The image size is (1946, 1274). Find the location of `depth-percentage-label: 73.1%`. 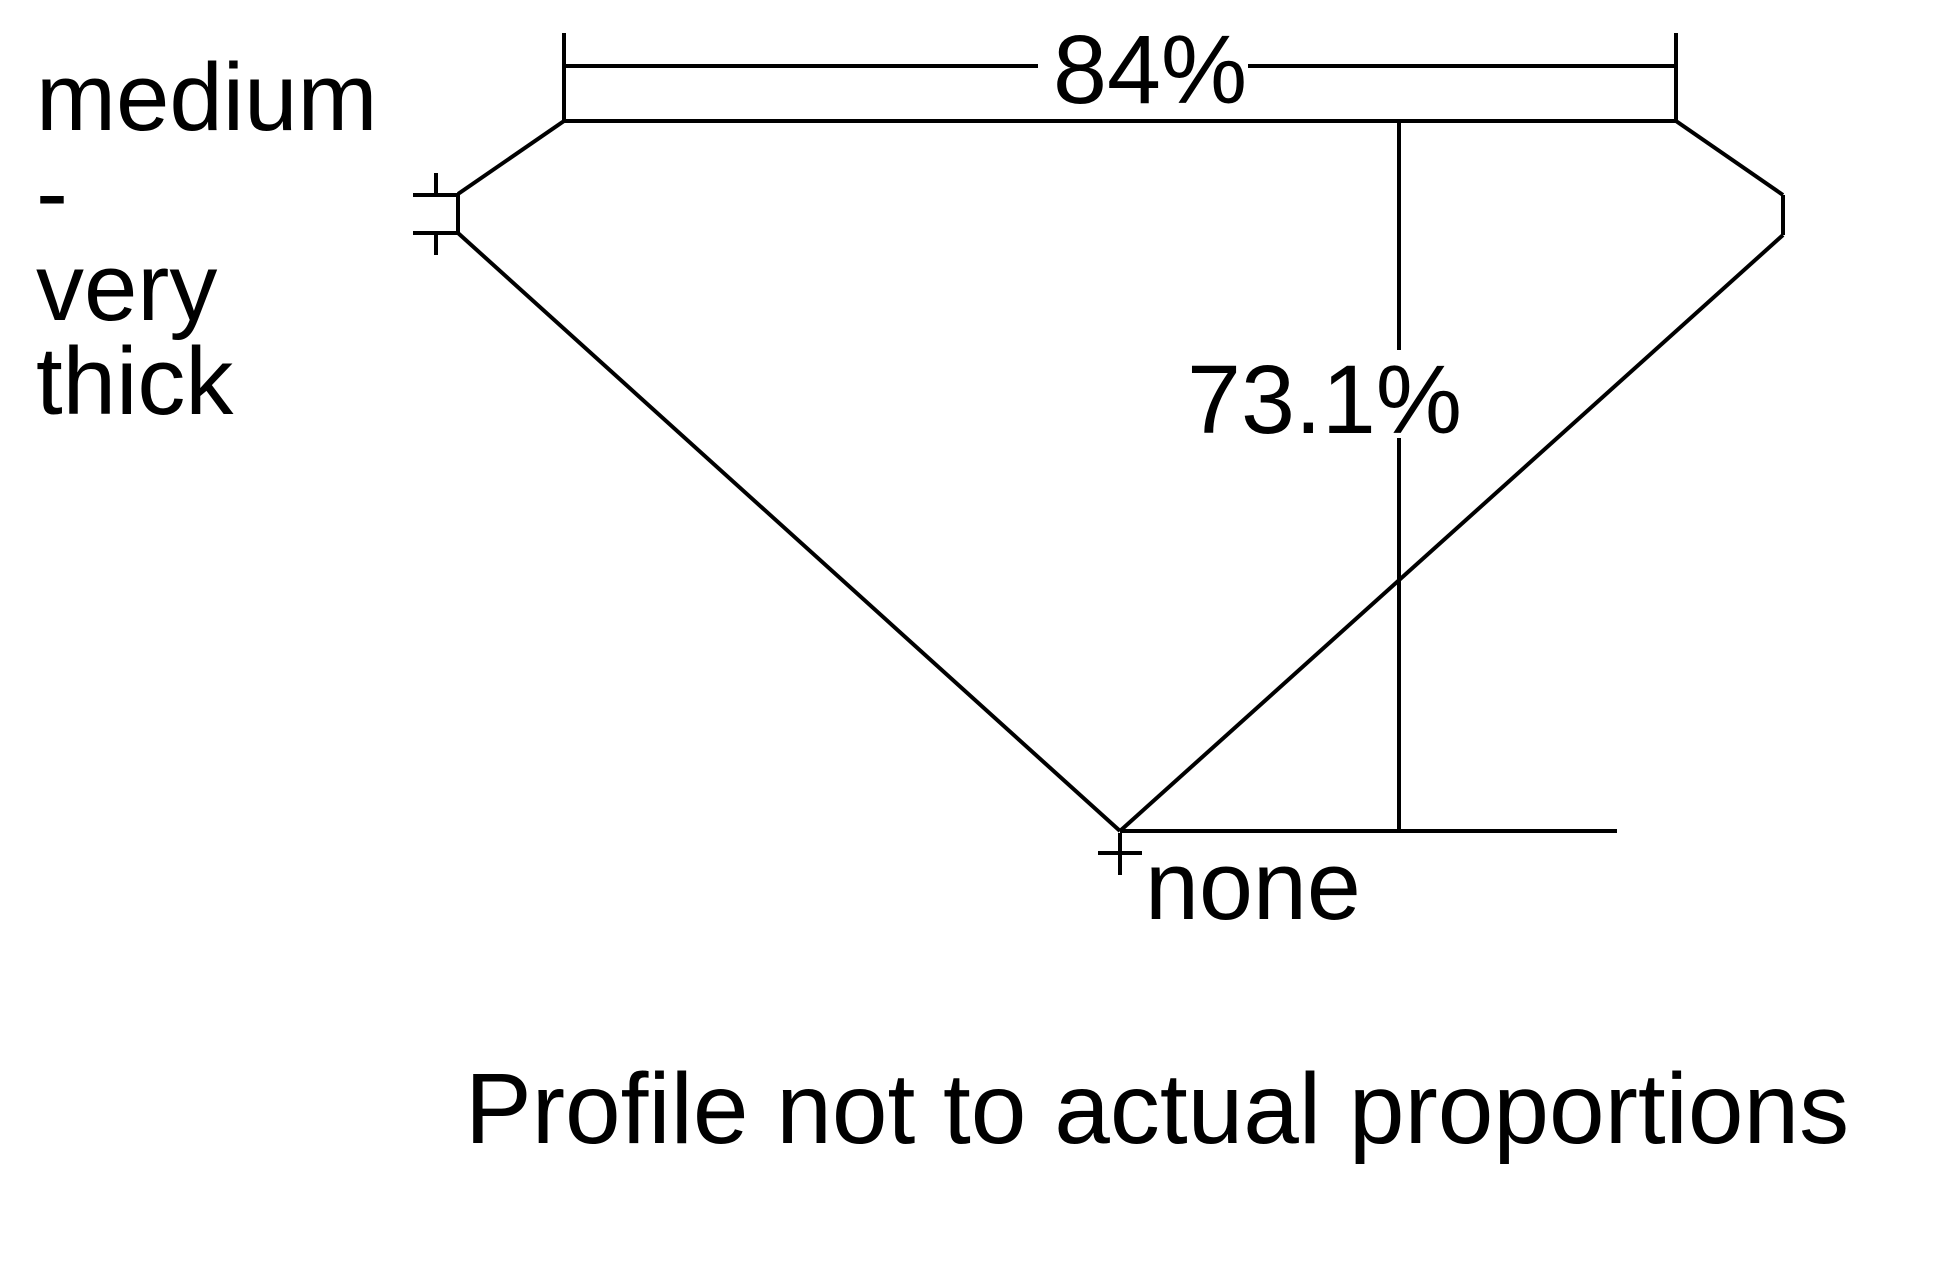

depth-percentage-label: 73.1% is located at coordinates (1324, 399).